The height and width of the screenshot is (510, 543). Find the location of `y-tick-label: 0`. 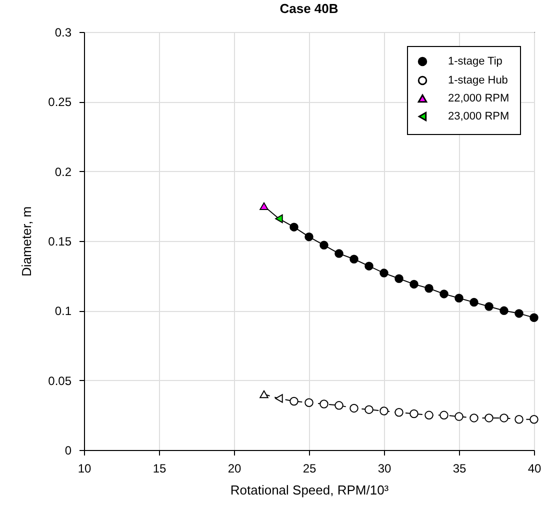

y-tick-label: 0 is located at coordinates (68, 451).